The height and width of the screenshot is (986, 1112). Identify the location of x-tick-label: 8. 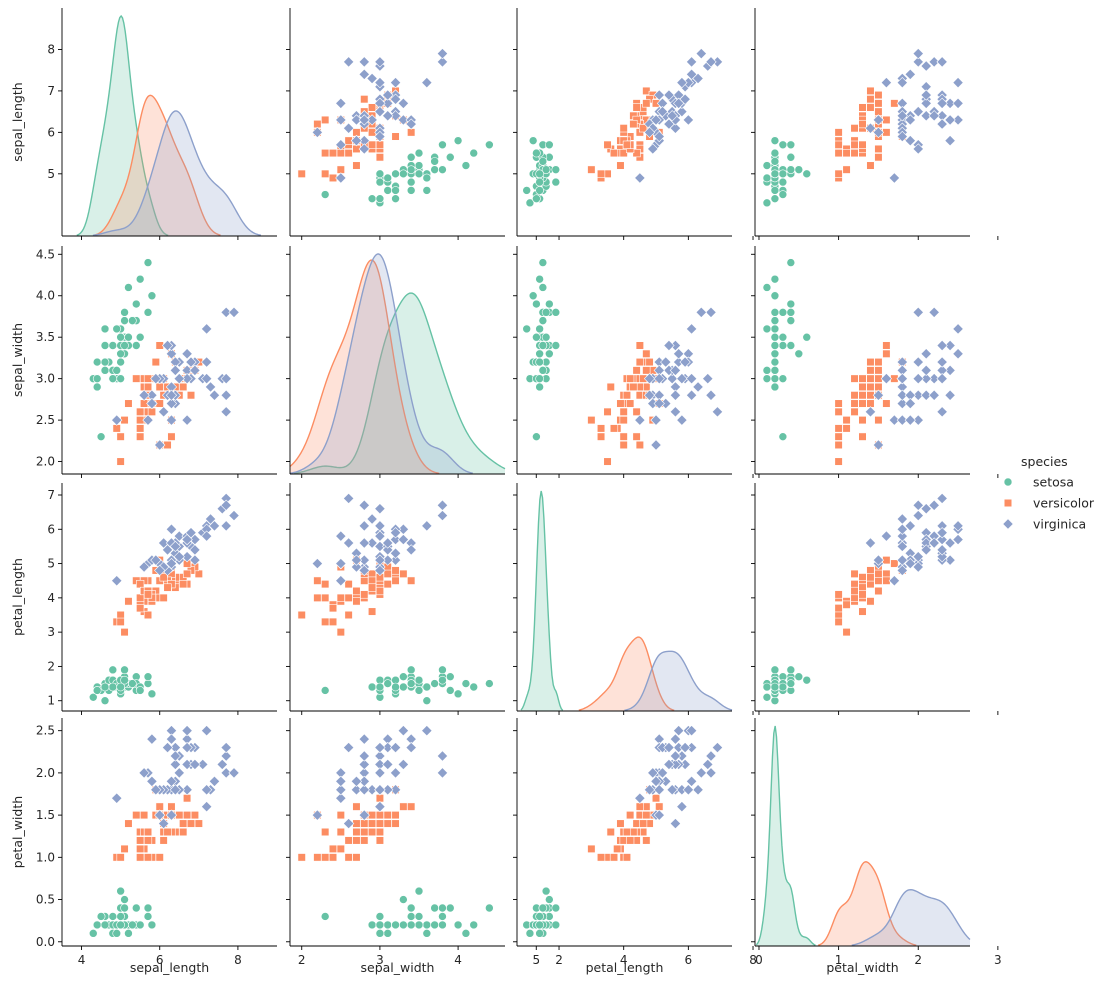
(753, 960).